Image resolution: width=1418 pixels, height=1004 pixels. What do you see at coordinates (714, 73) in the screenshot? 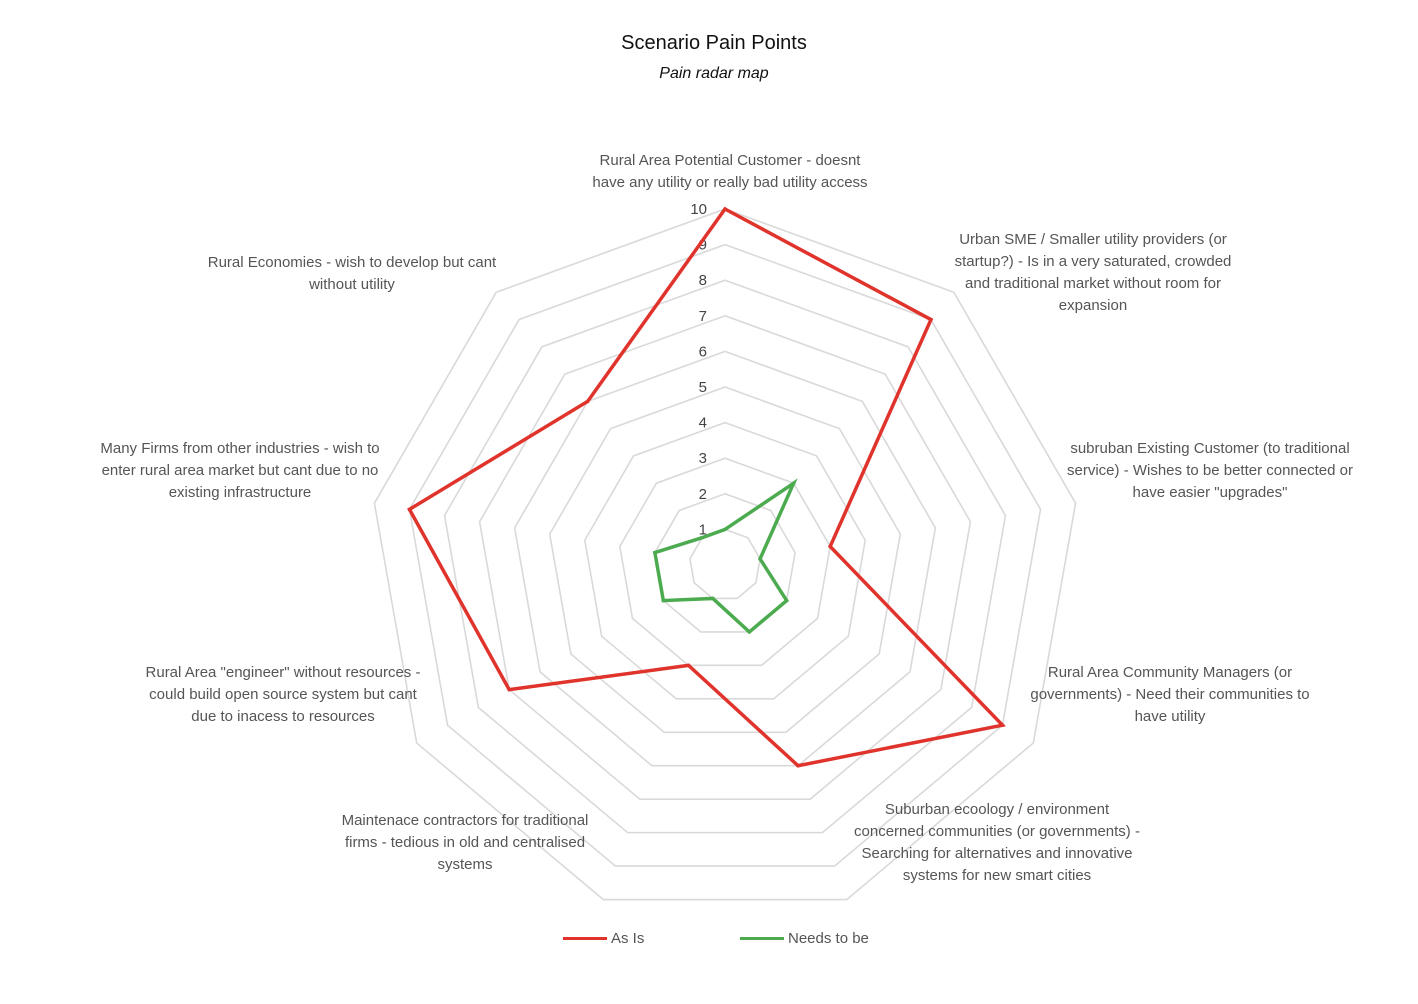
I see `chart-subtitle: Pain radar map` at bounding box center [714, 73].